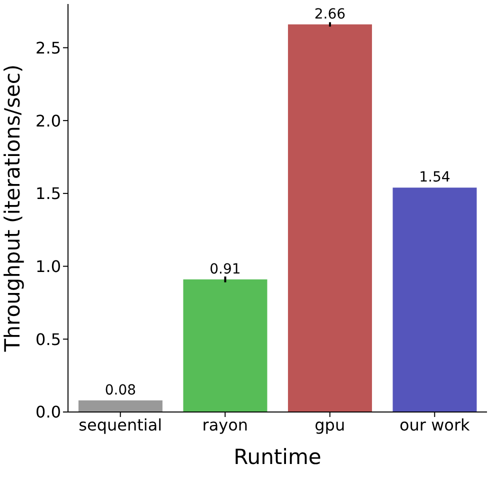  What do you see at coordinates (225, 269) in the screenshot?
I see `data-label: 0.91` at bounding box center [225, 269].